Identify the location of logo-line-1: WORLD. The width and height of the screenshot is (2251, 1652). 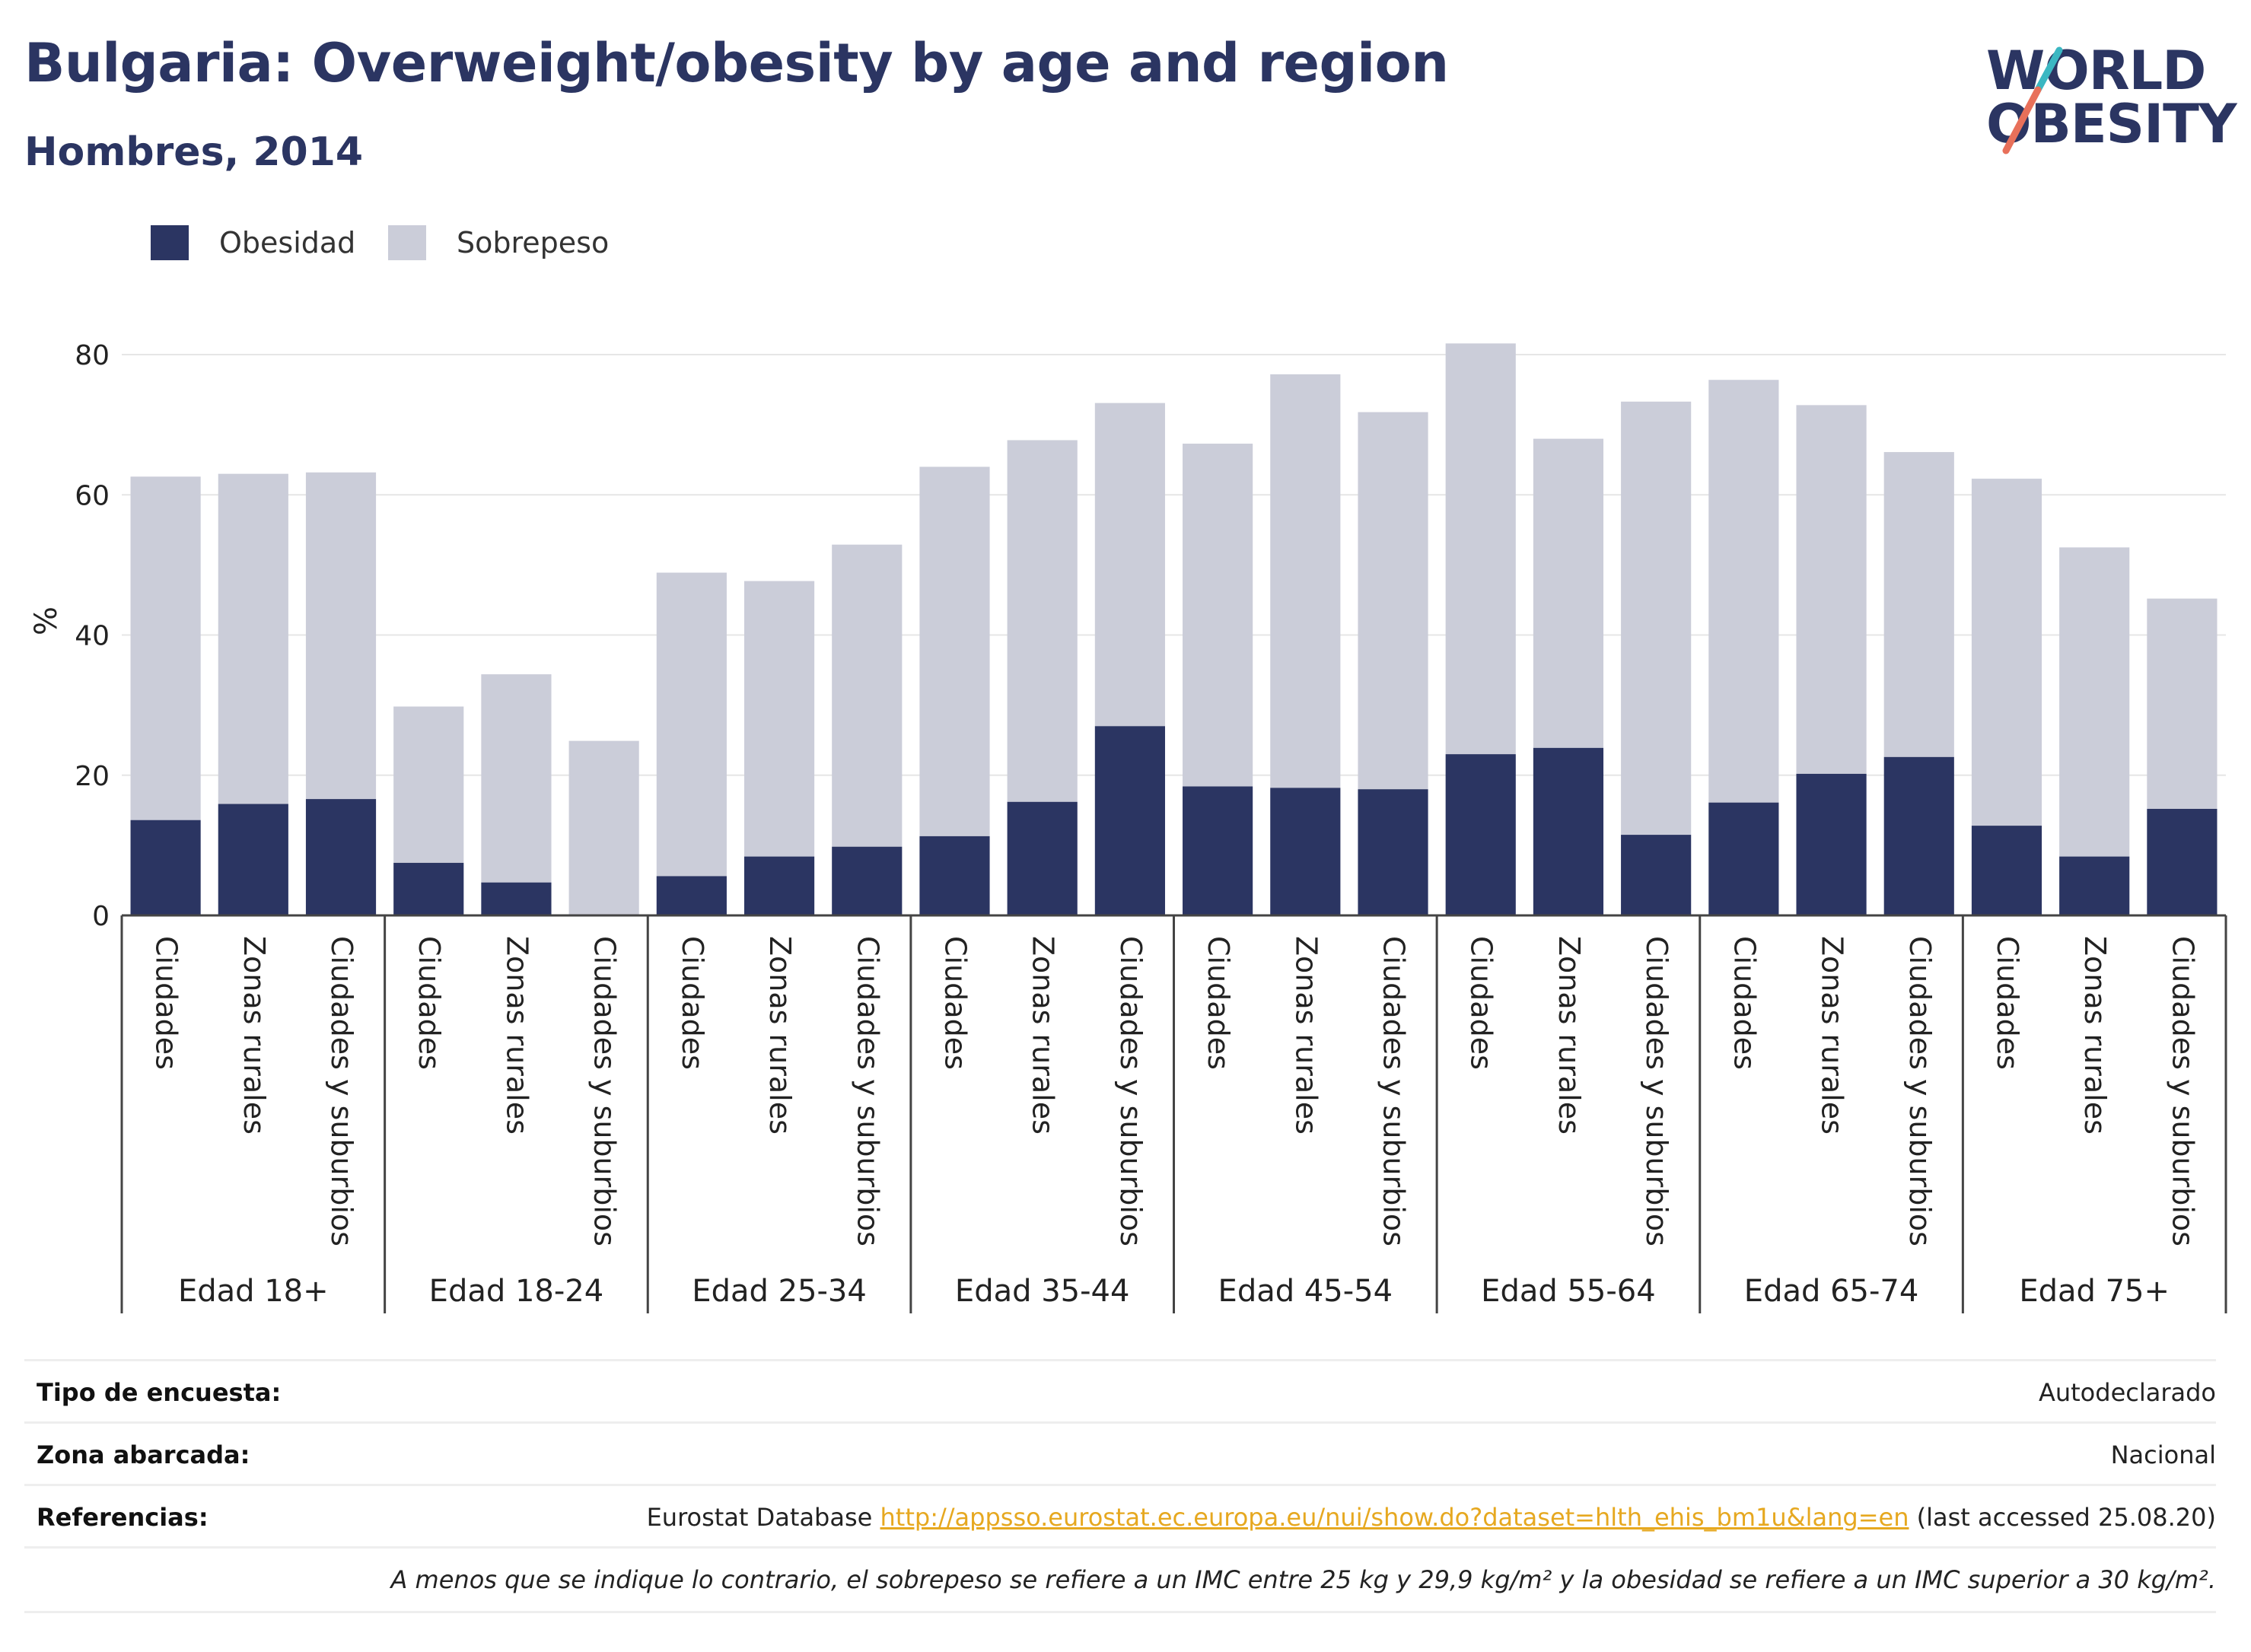
(2096, 71).